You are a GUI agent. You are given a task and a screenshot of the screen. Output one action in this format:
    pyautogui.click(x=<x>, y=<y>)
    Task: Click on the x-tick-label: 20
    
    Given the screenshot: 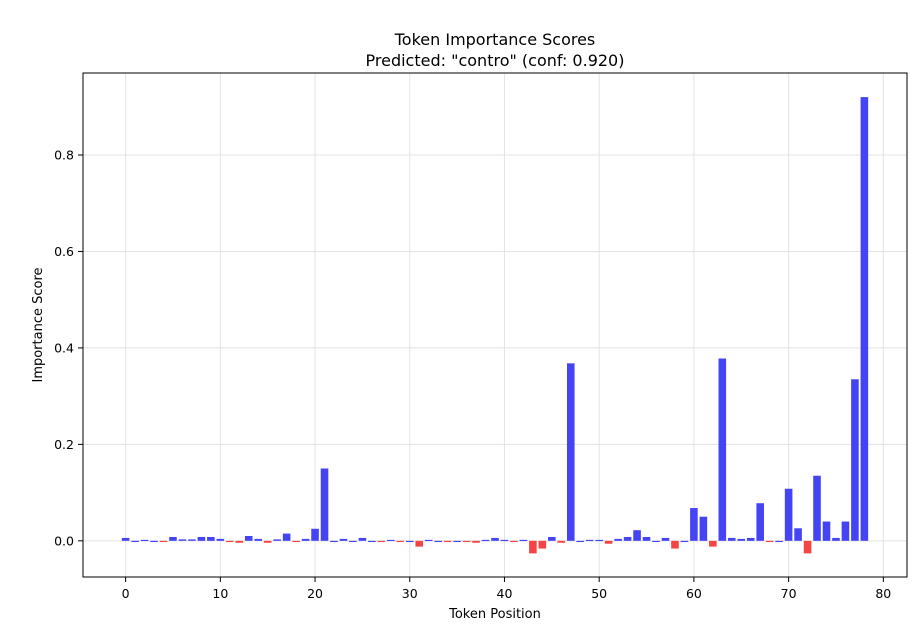 What is the action you would take?
    pyautogui.click(x=315, y=593)
    